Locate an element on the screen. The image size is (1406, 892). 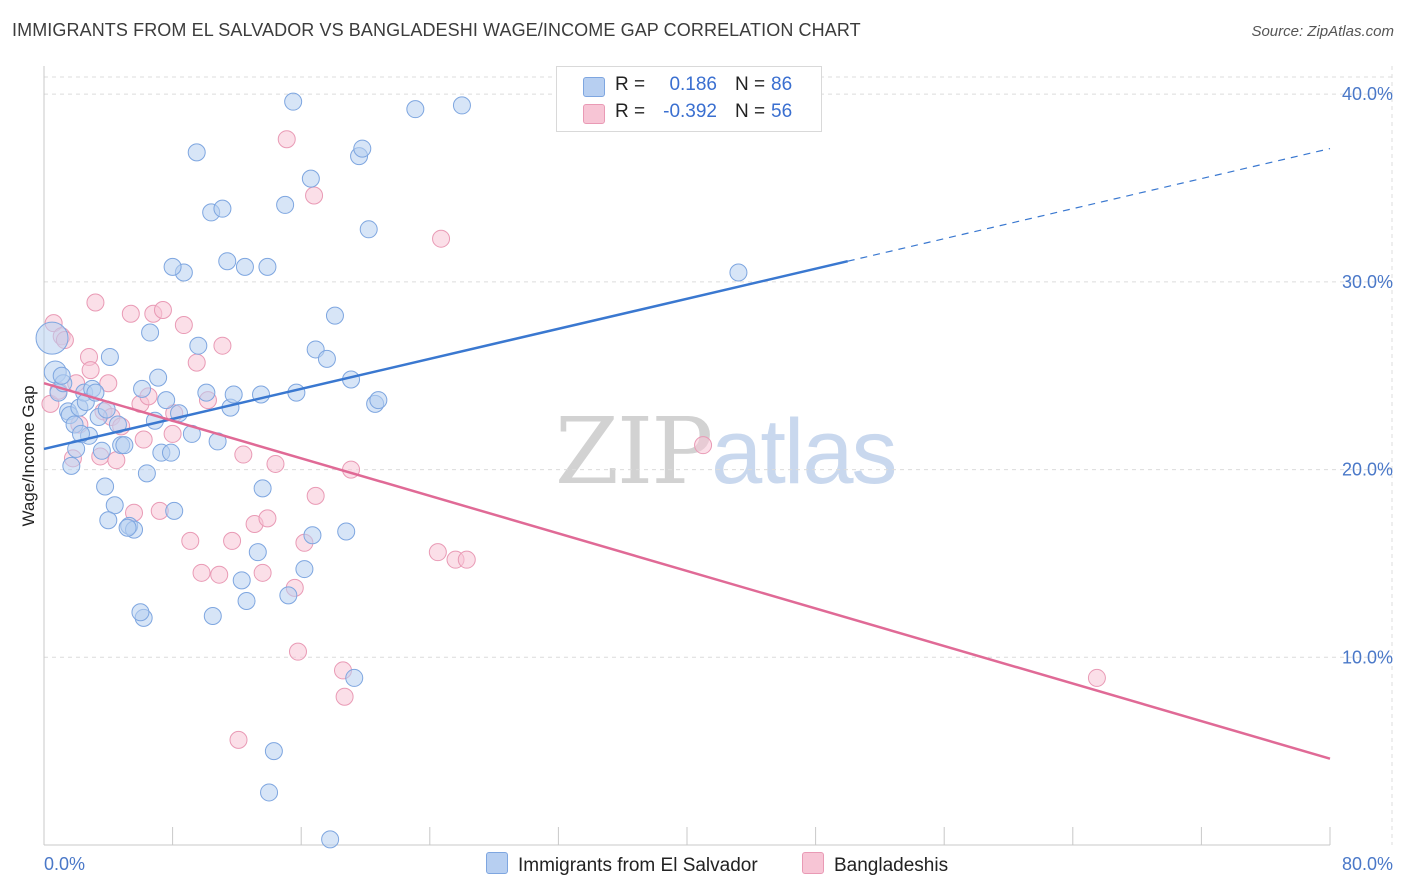
legend-row-bangladeshis: R = -0.392 N = 56 is located at coordinates (689, 114).